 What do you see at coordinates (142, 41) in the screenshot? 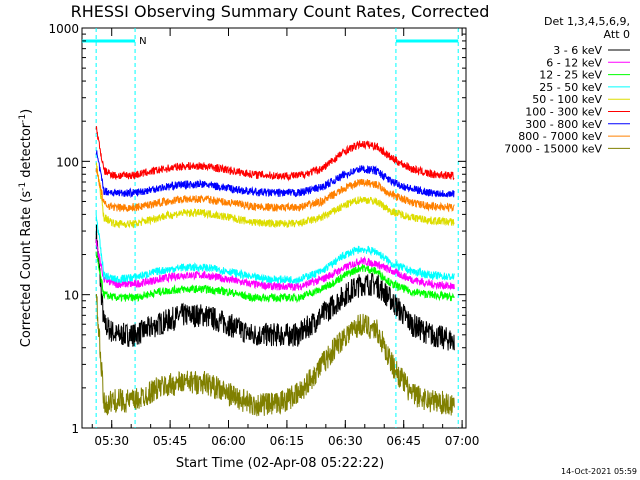
I see `night-label: N` at bounding box center [142, 41].